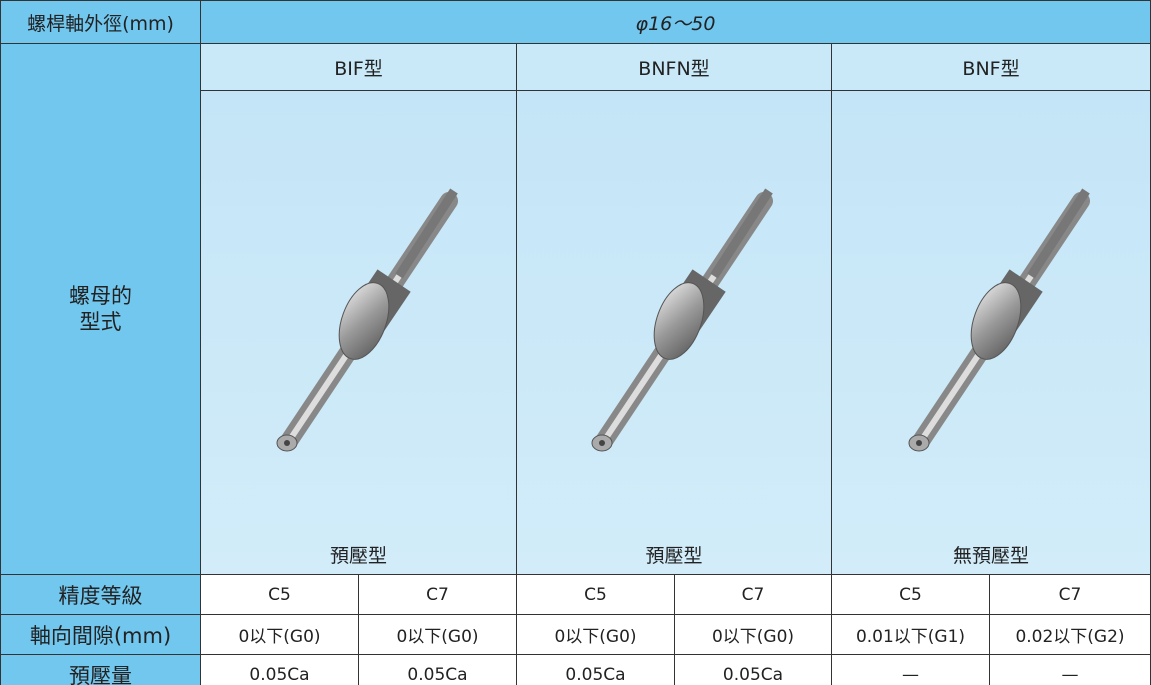 The width and height of the screenshot is (1151, 685). What do you see at coordinates (1070, 635) in the screenshot?
I see `row-cell: 0.02以下(G2)` at bounding box center [1070, 635].